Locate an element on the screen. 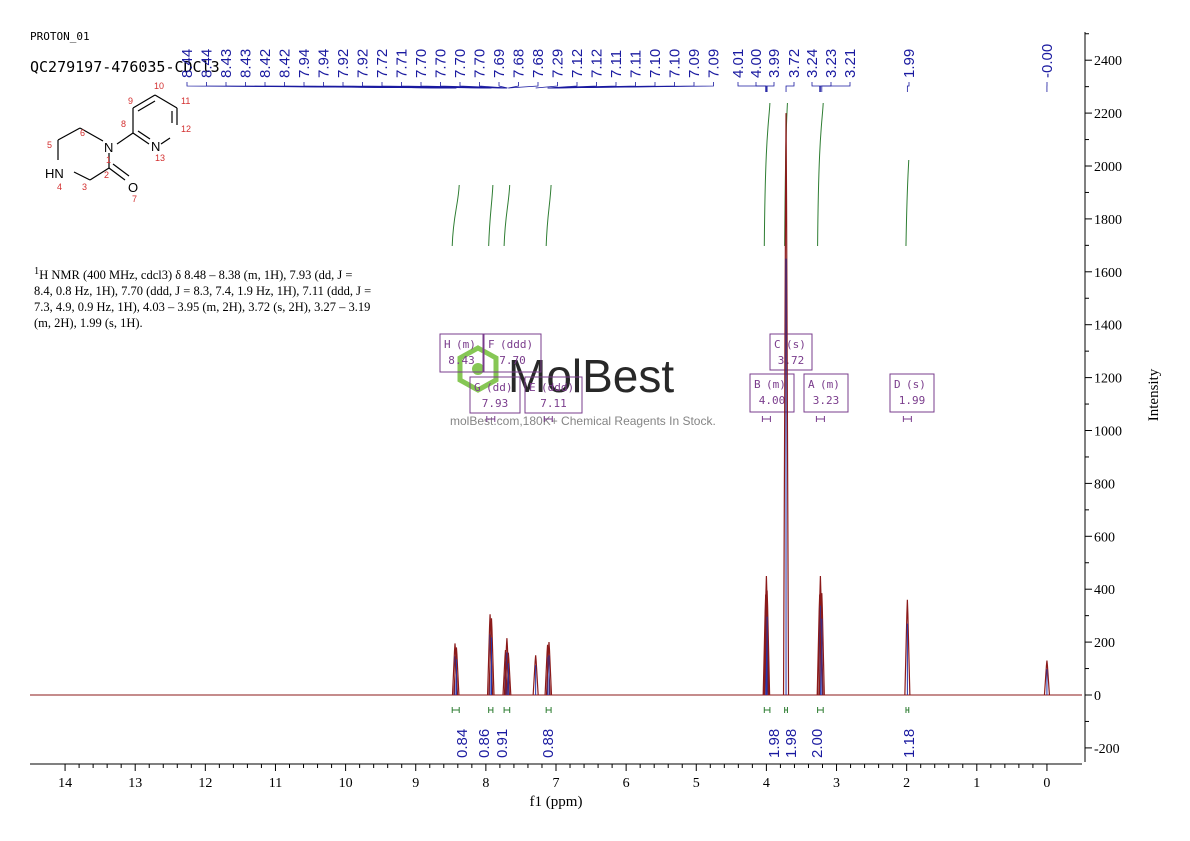 Image resolution: width=1190 pixels, height=841 pixels. y-tick-label: 1400 is located at coordinates (1108, 326).